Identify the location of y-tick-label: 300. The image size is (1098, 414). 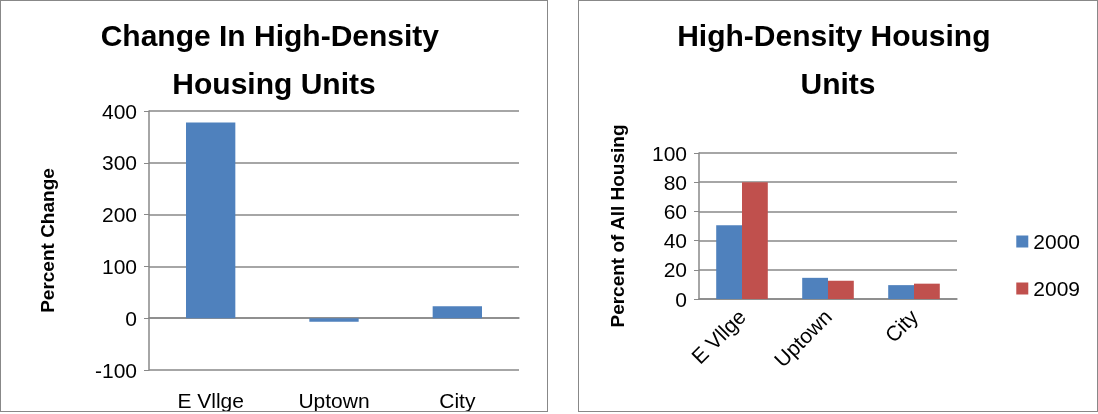
(119, 163).